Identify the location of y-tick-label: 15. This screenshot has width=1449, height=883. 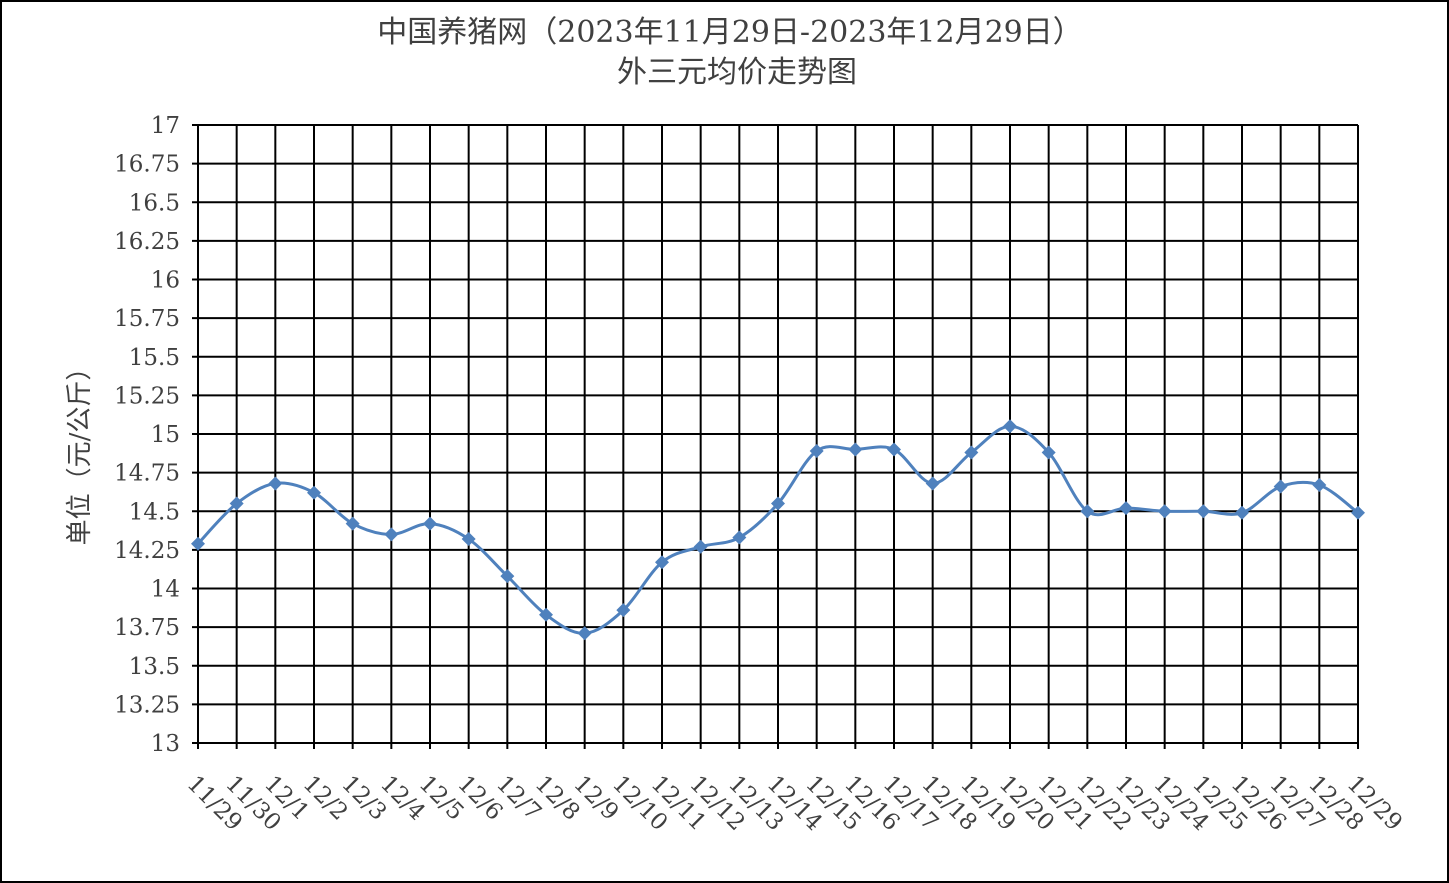
(165, 435).